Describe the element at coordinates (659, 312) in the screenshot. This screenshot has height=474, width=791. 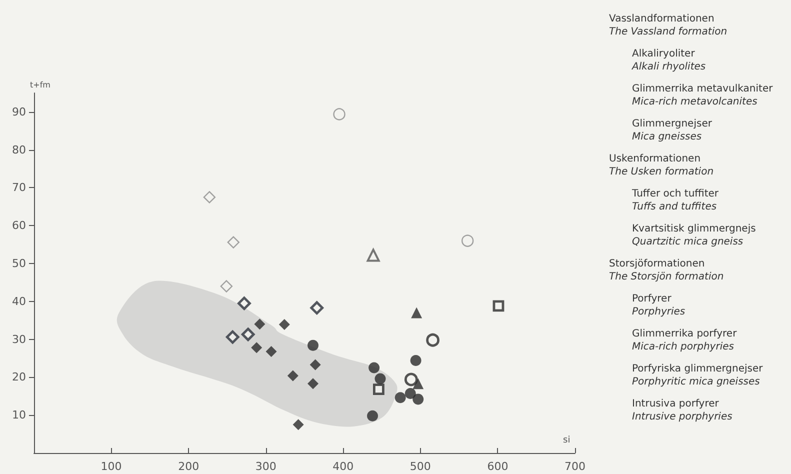
I see `text: Porphyries` at that location.